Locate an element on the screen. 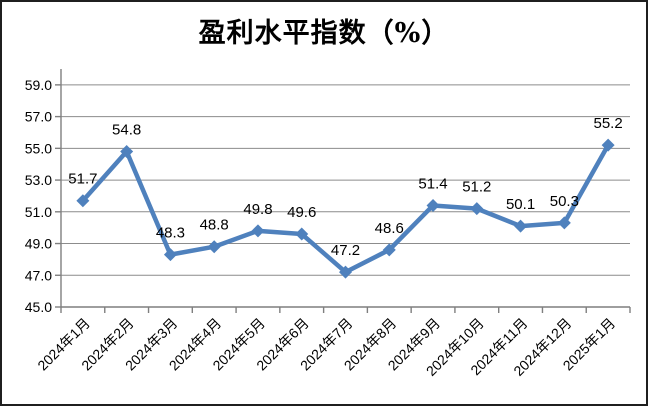 This screenshot has height=406, width=648. data-label: 51.4 is located at coordinates (432, 183).